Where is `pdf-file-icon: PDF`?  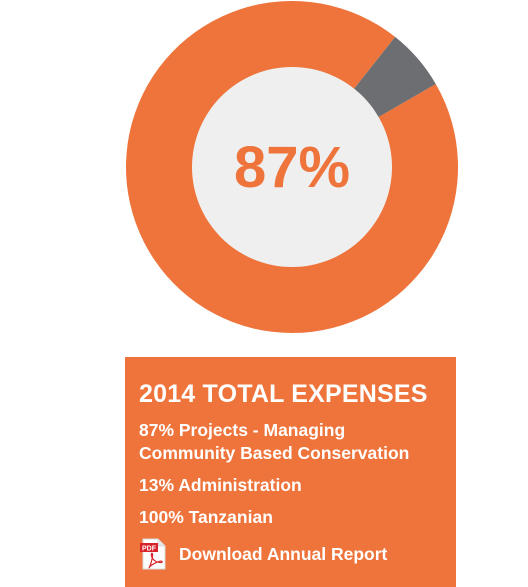 pdf-file-icon: PDF is located at coordinates (154, 554).